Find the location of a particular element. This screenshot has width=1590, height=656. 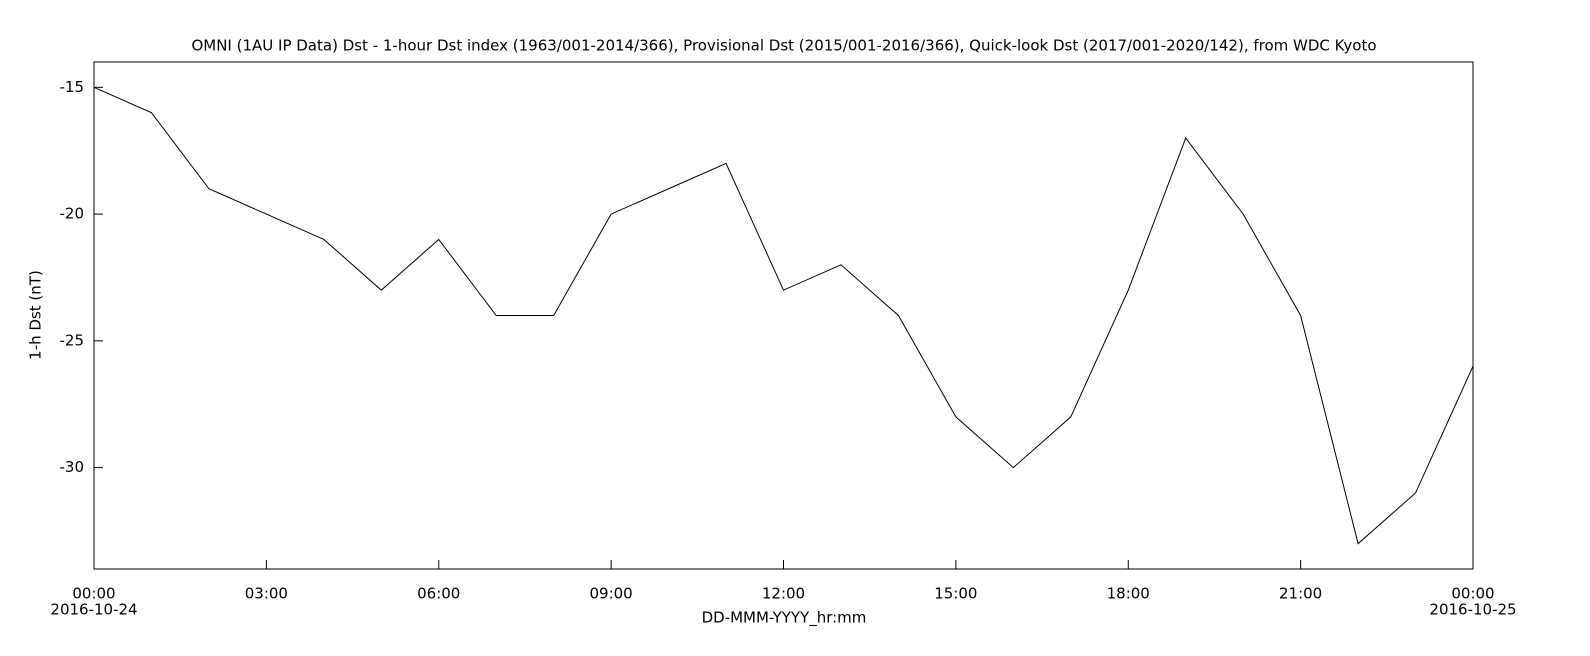

x-tick-label: 12:00 is located at coordinates (783, 594).